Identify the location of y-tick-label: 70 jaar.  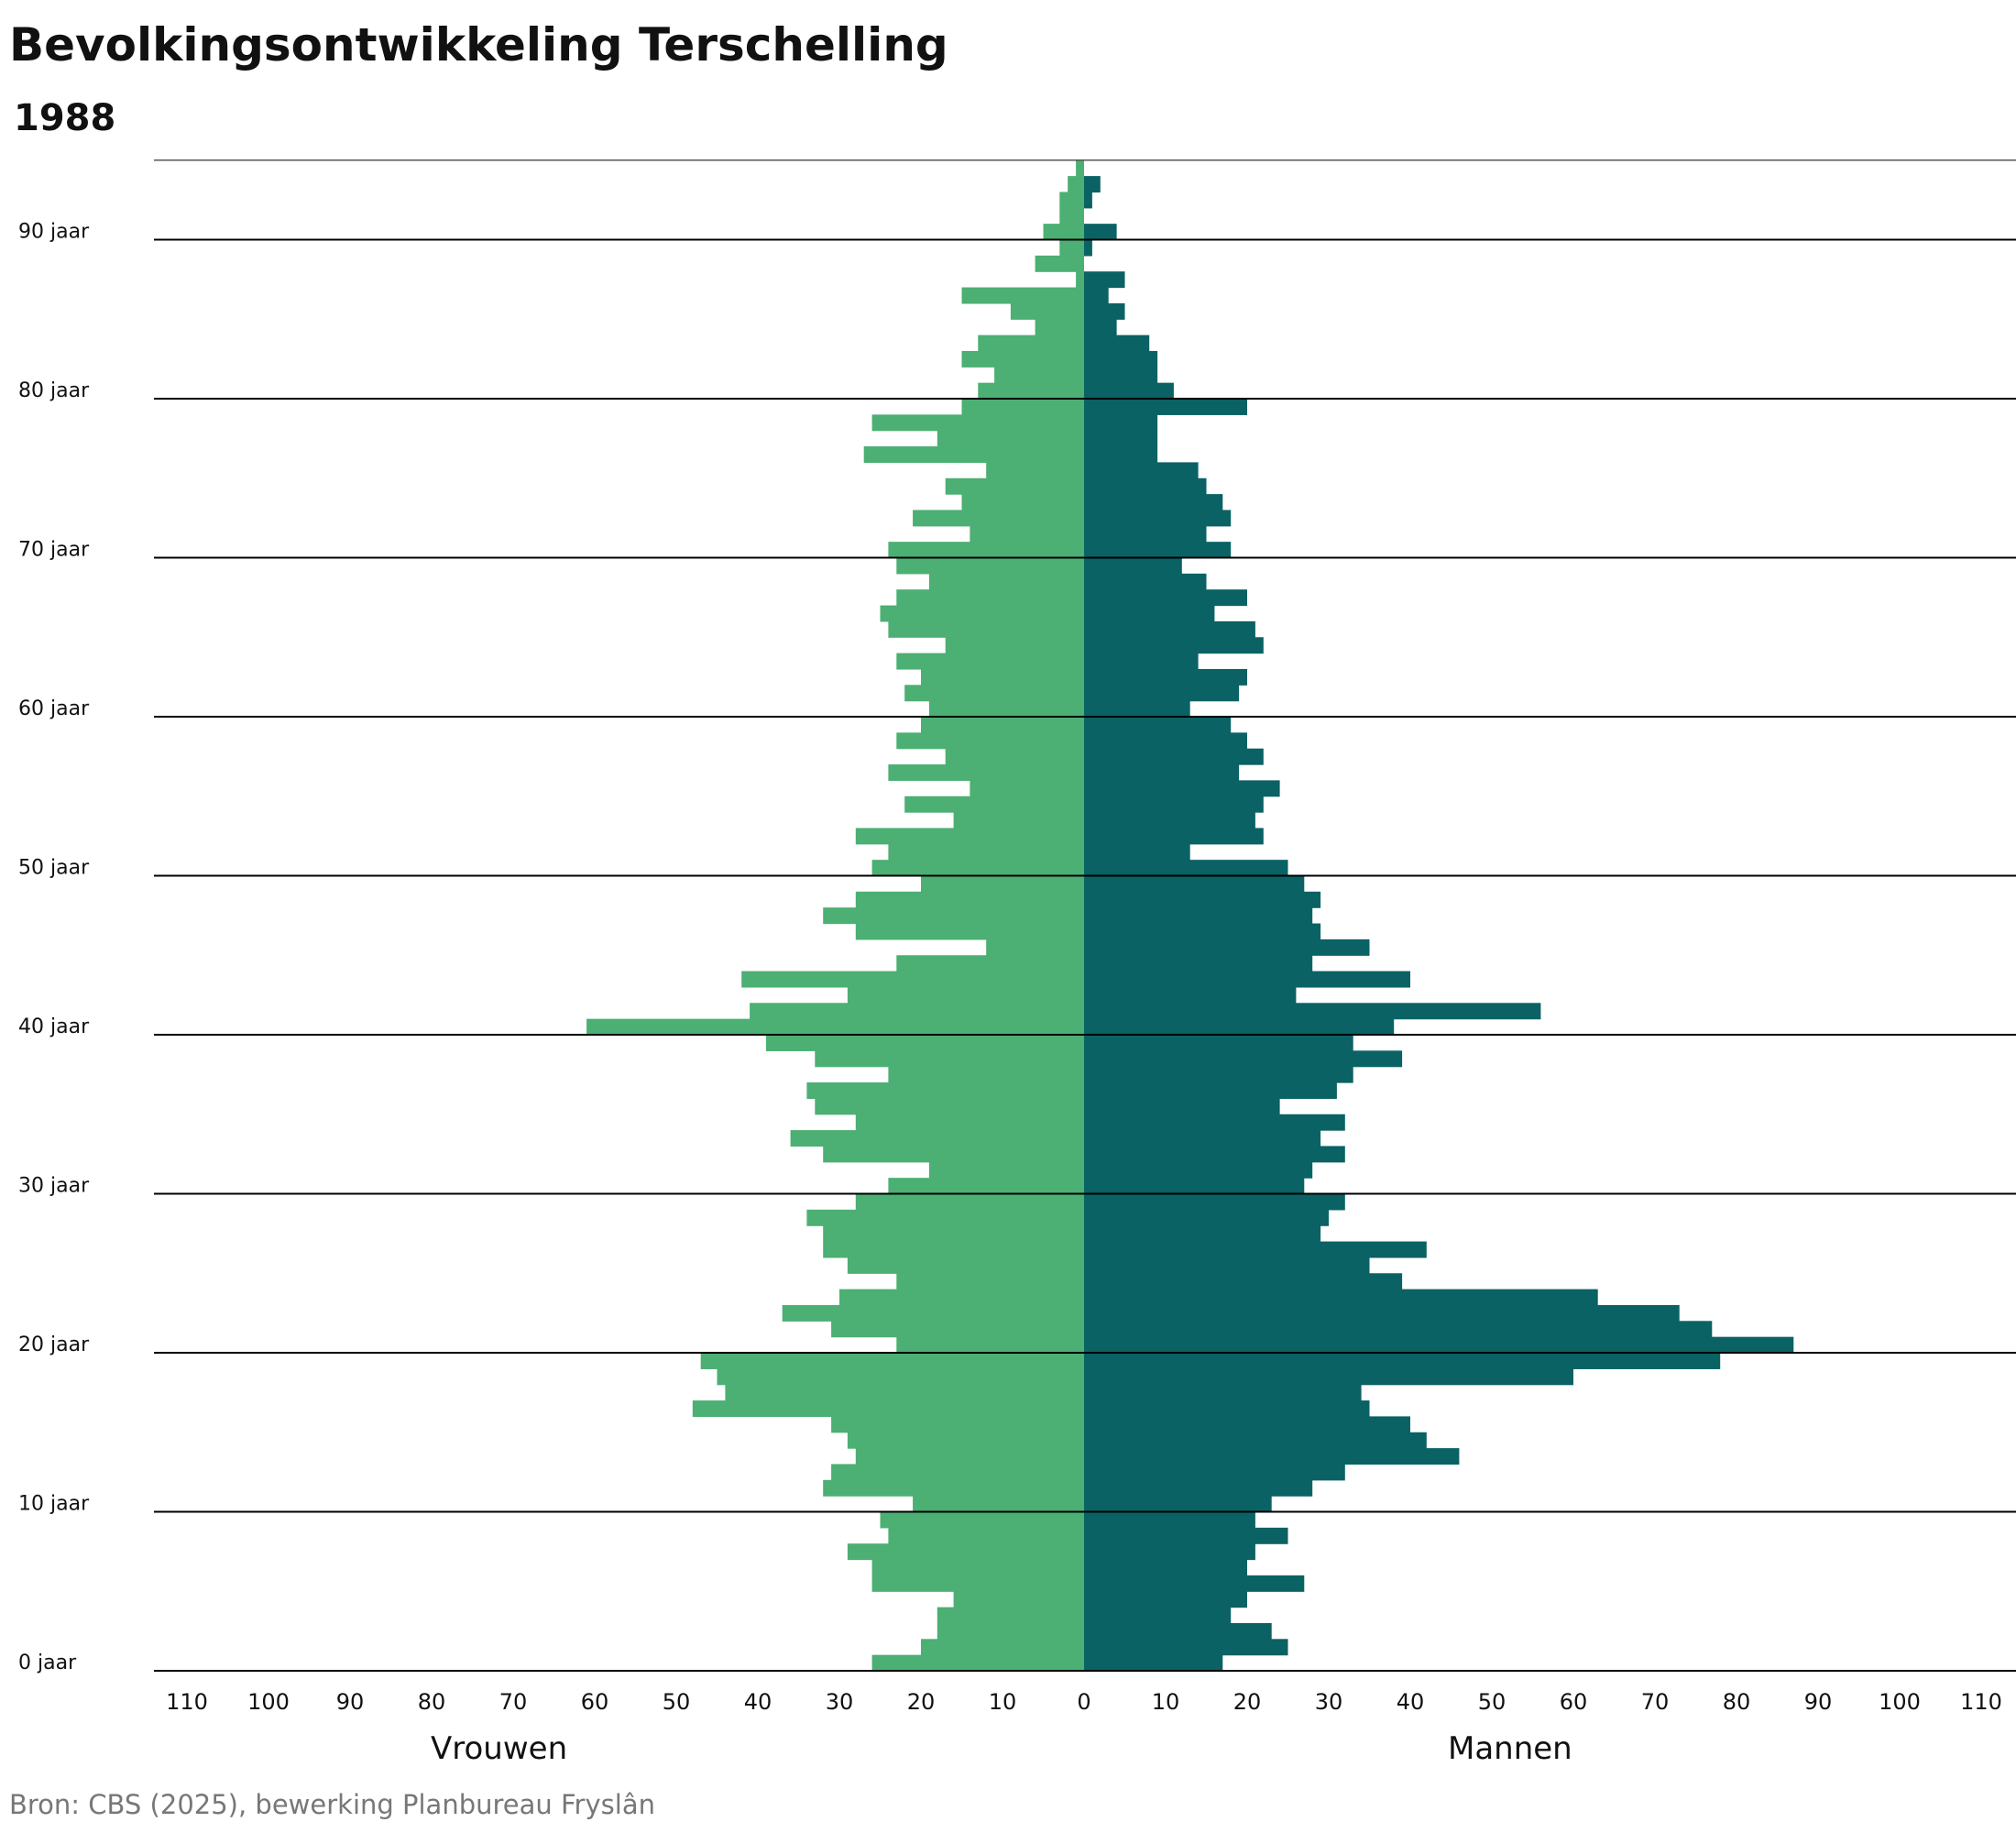
(54, 550).